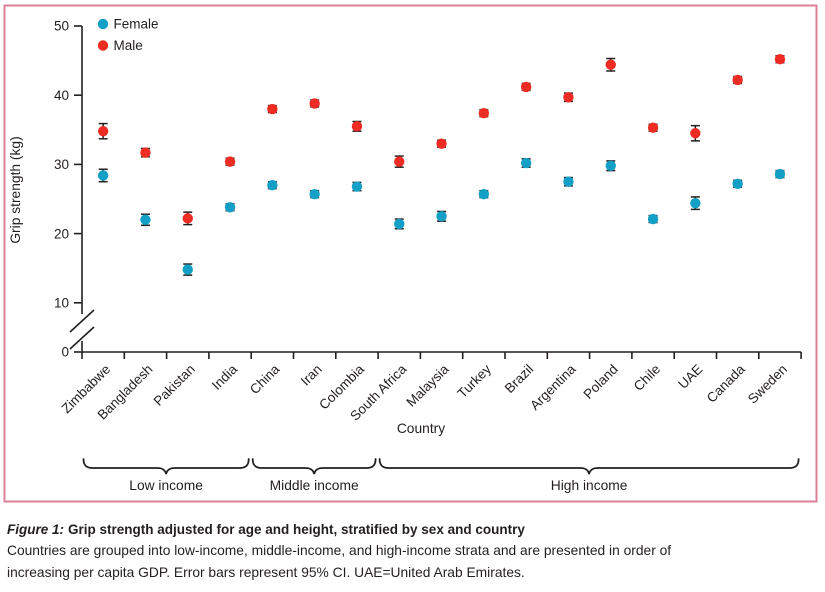  What do you see at coordinates (82, 321) in the screenshot?
I see `axis-break-slash-upper` at bounding box center [82, 321].